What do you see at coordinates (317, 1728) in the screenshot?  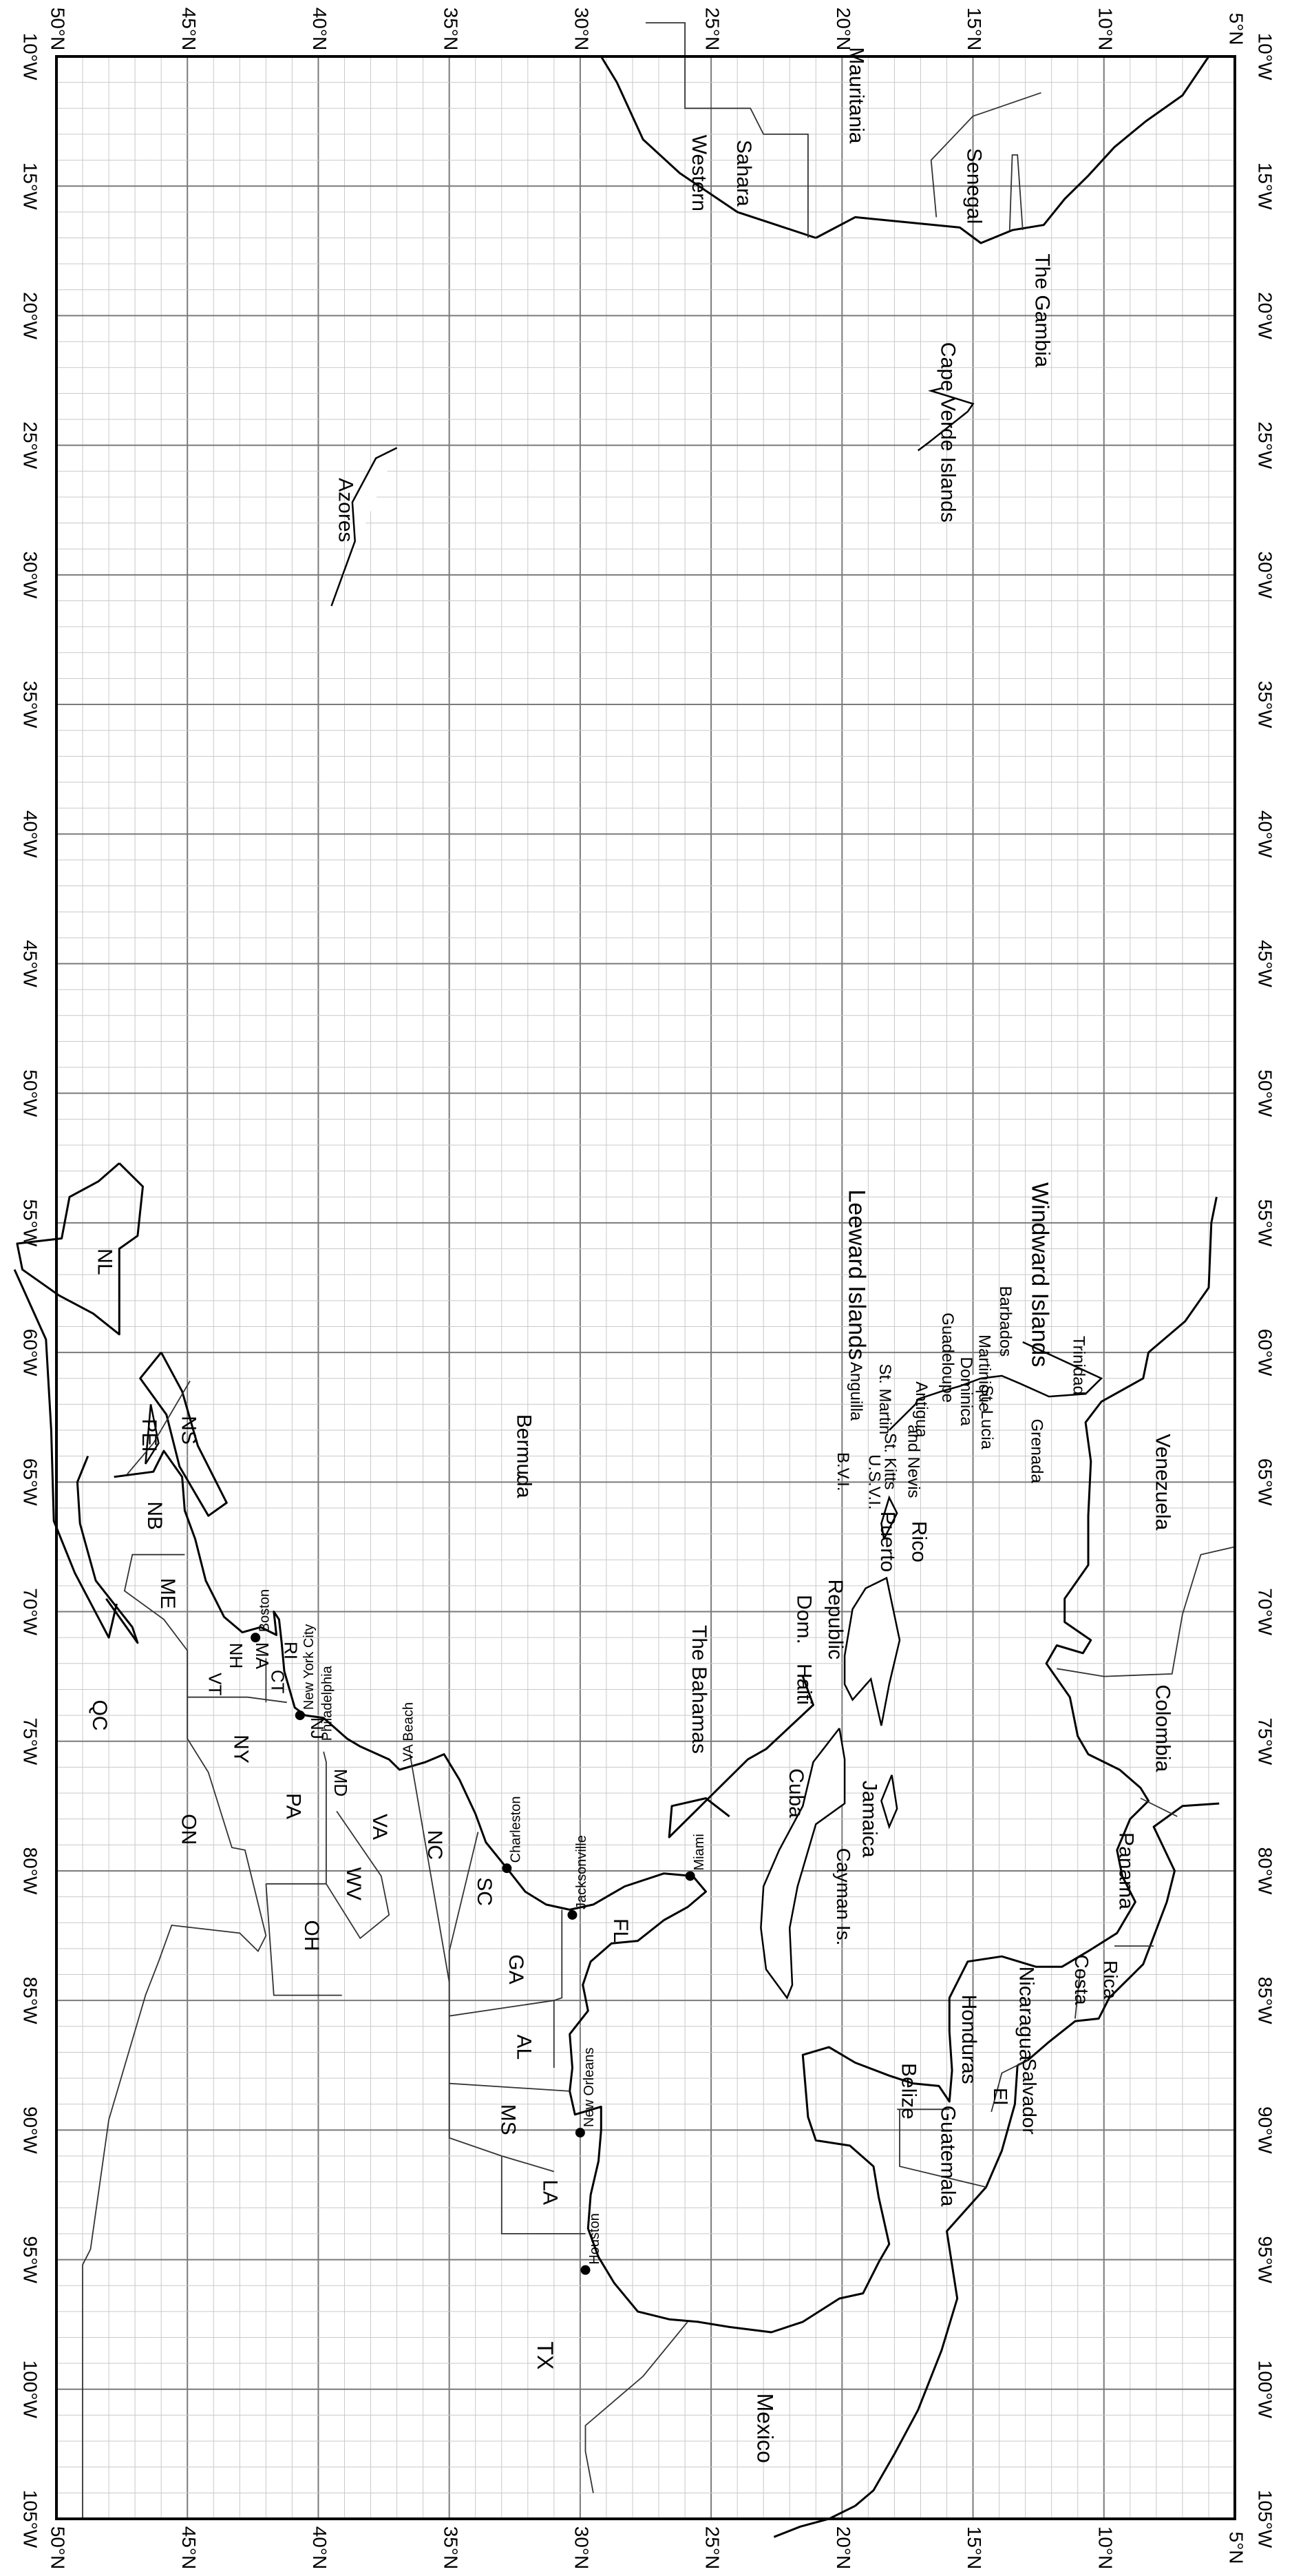 I see `place-label-nj: NJ` at bounding box center [317, 1728].